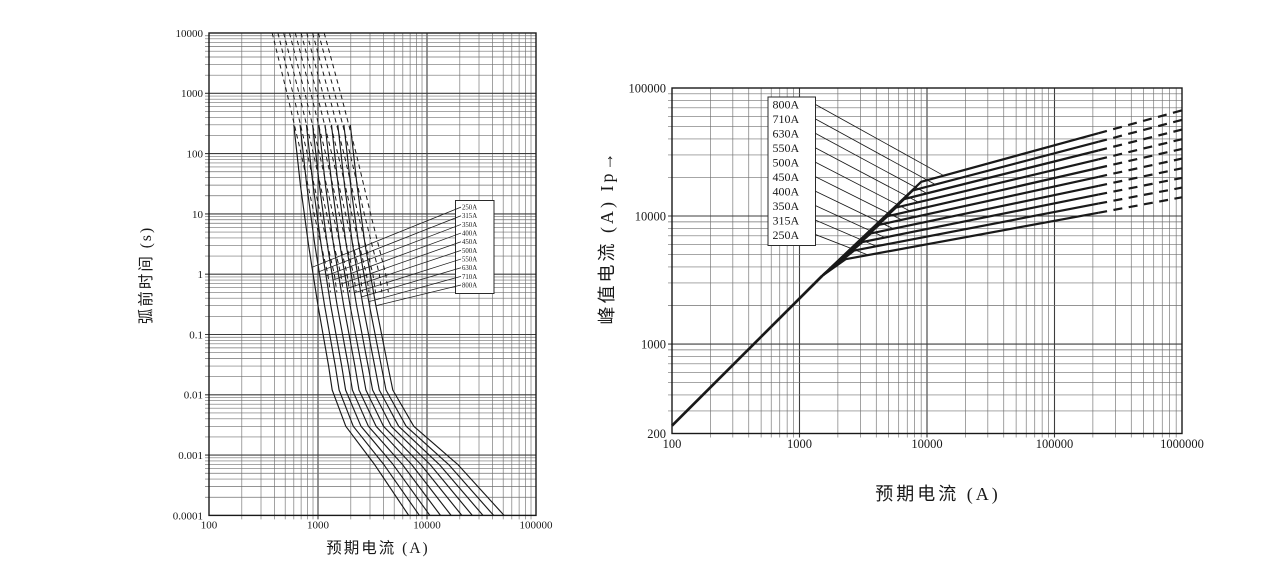 The width and height of the screenshot is (1287, 576). Describe the element at coordinates (193, 396) in the screenshot. I see `y-tick-label: 0.01` at that location.